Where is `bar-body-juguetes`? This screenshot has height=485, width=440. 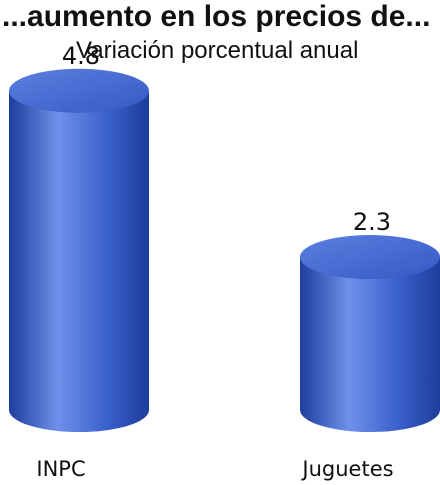 bar-body-juguetes is located at coordinates (370, 344).